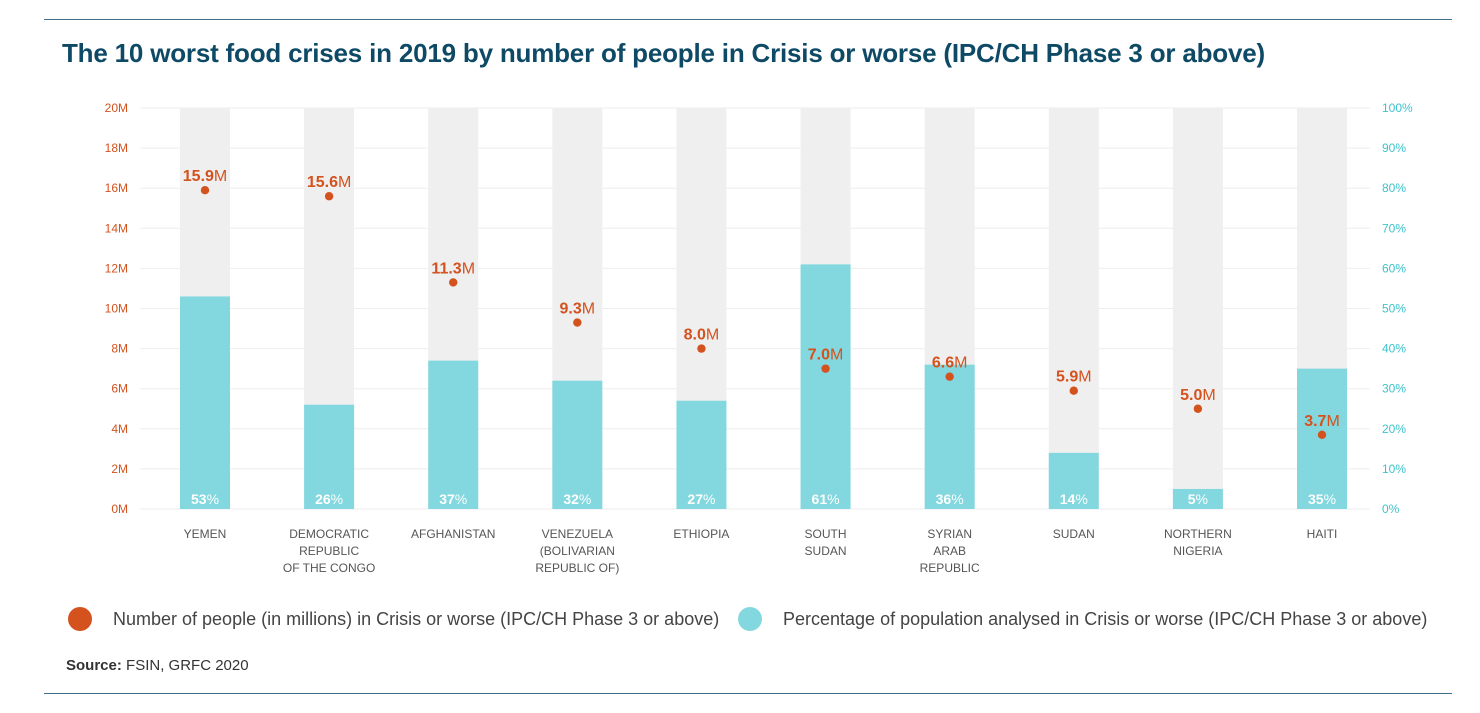 Image resolution: width=1480 pixels, height=713 pixels. I want to click on category-label: SUDAN, so click(1074, 534).